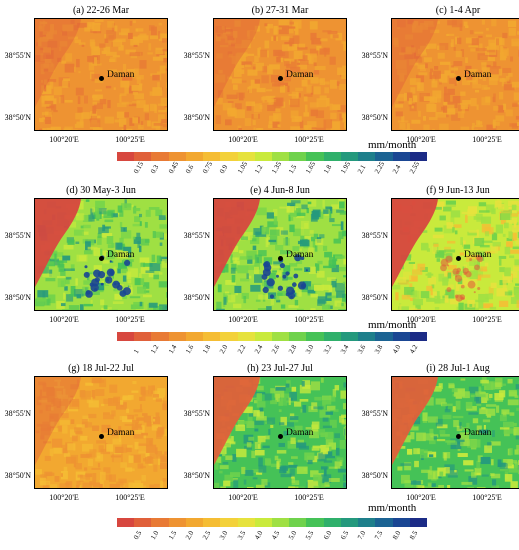 The image size is (519, 550). What do you see at coordinates (155, 535) in the screenshot?
I see `colorbar-tick-label: 1.0` at bounding box center [155, 535].